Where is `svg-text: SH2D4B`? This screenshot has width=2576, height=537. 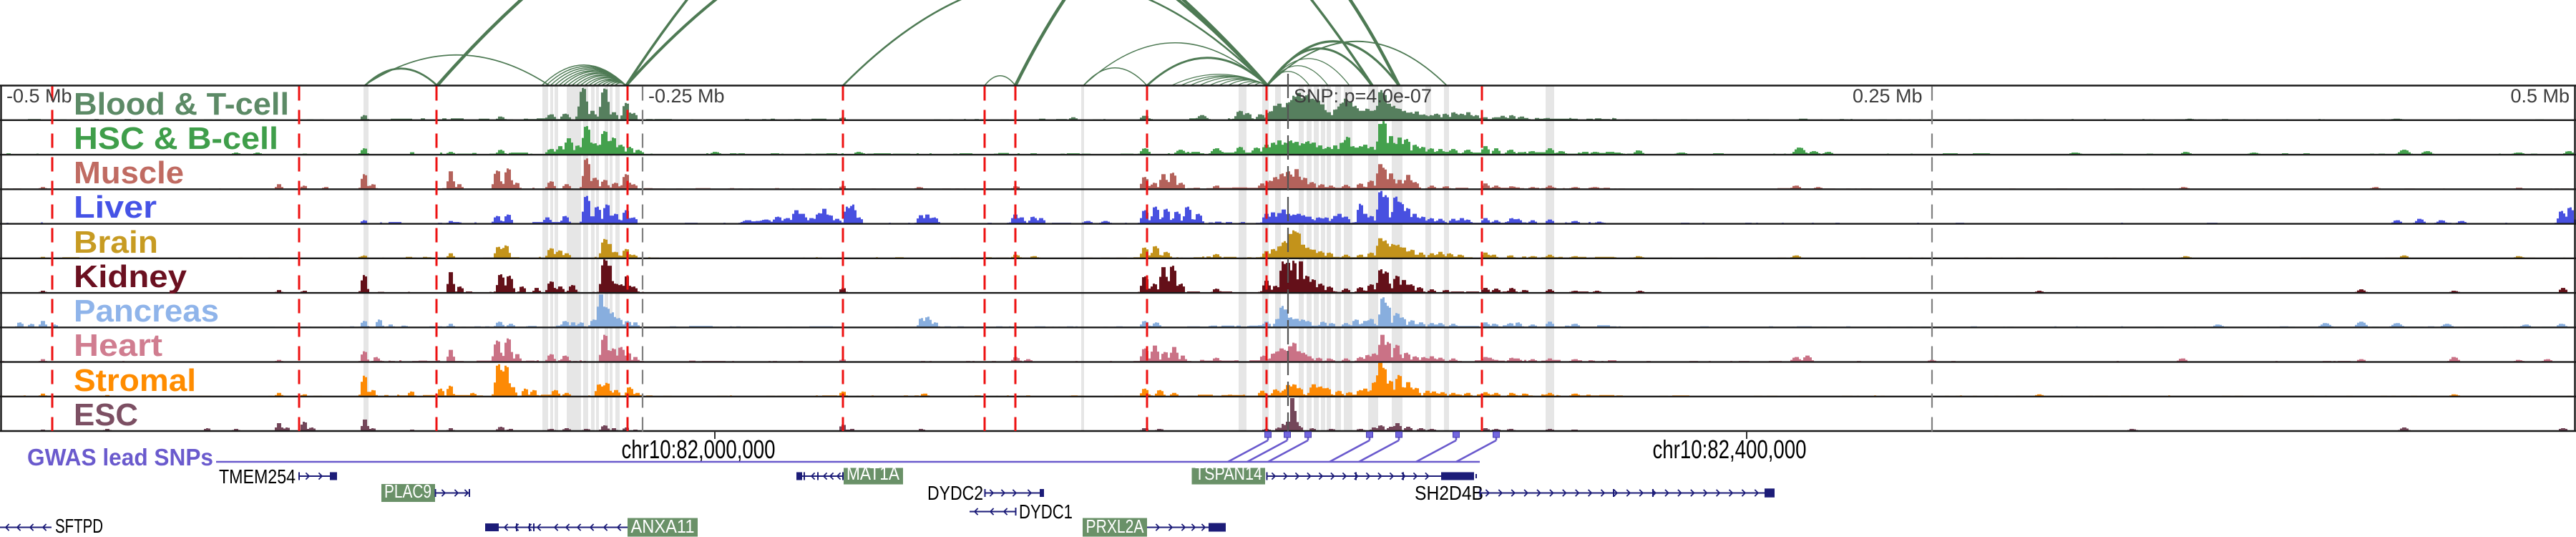
svg-text: SH2D4B is located at coordinates (1449, 493).